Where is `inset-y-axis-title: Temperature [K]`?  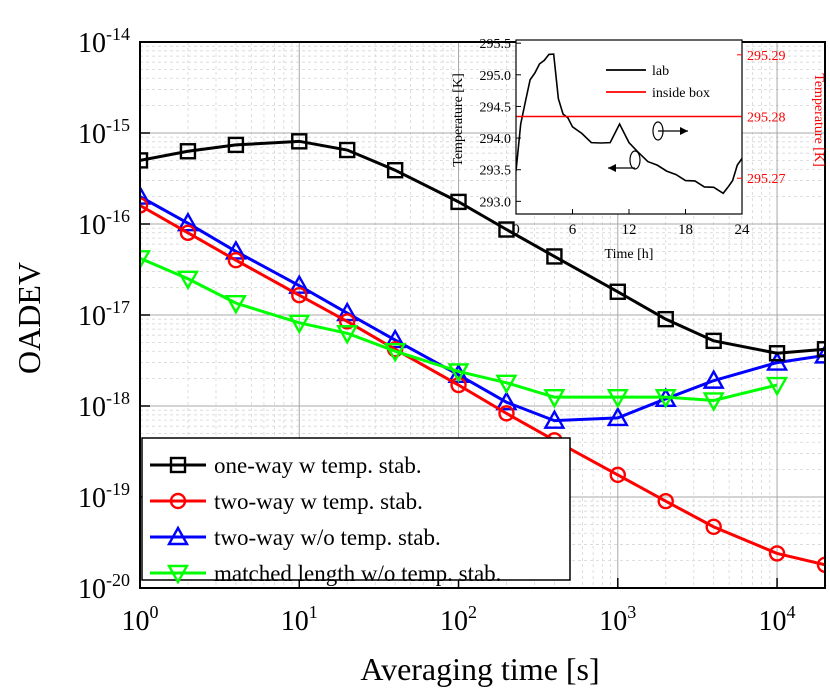 inset-y-axis-title: Temperature [K] is located at coordinates (458, 119).